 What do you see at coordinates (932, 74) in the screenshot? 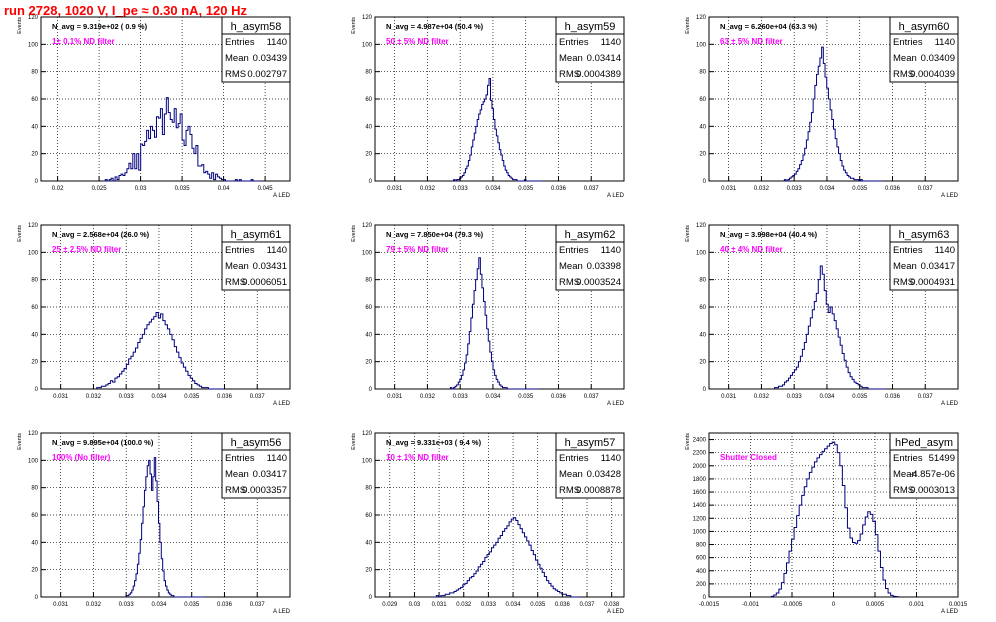
I see `stats-value-rms: 0.0004039` at bounding box center [932, 74].